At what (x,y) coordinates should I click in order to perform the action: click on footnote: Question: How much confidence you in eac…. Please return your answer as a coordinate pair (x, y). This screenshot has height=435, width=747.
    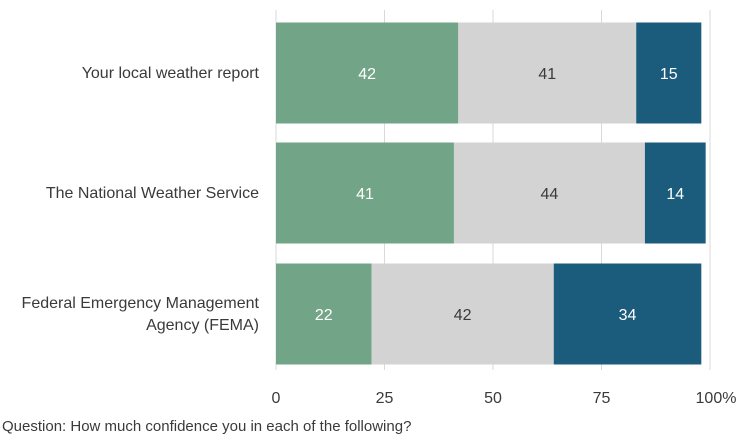
    Looking at the image, I should click on (207, 426).